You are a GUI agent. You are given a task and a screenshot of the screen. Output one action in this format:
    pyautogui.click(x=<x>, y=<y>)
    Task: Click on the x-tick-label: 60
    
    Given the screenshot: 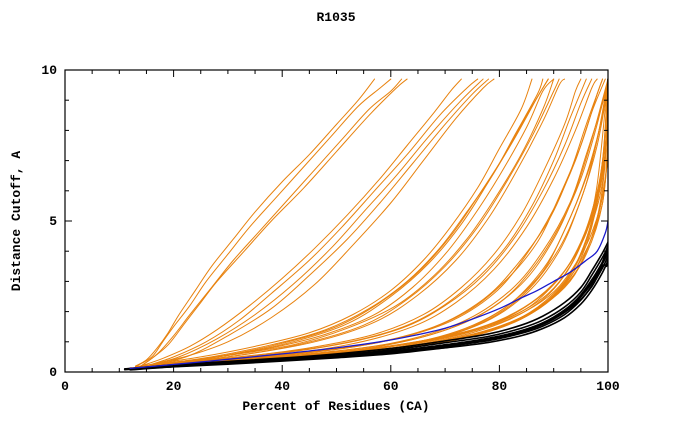 What is the action you would take?
    pyautogui.click(x=391, y=386)
    